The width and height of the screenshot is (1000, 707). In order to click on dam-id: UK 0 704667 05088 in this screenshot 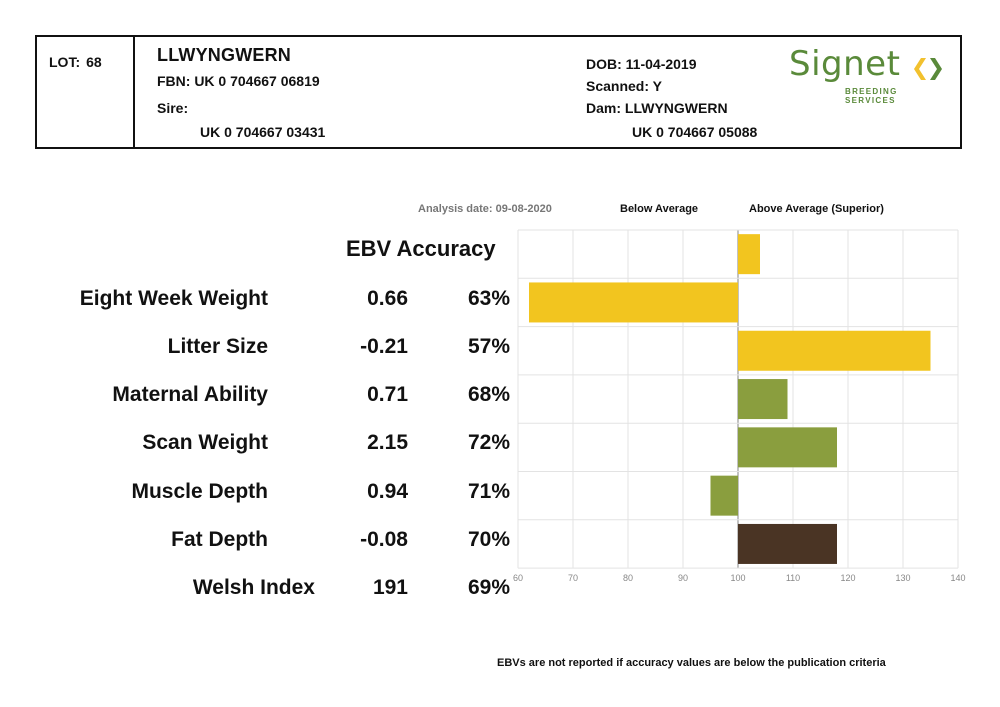, I will do `click(695, 132)`.